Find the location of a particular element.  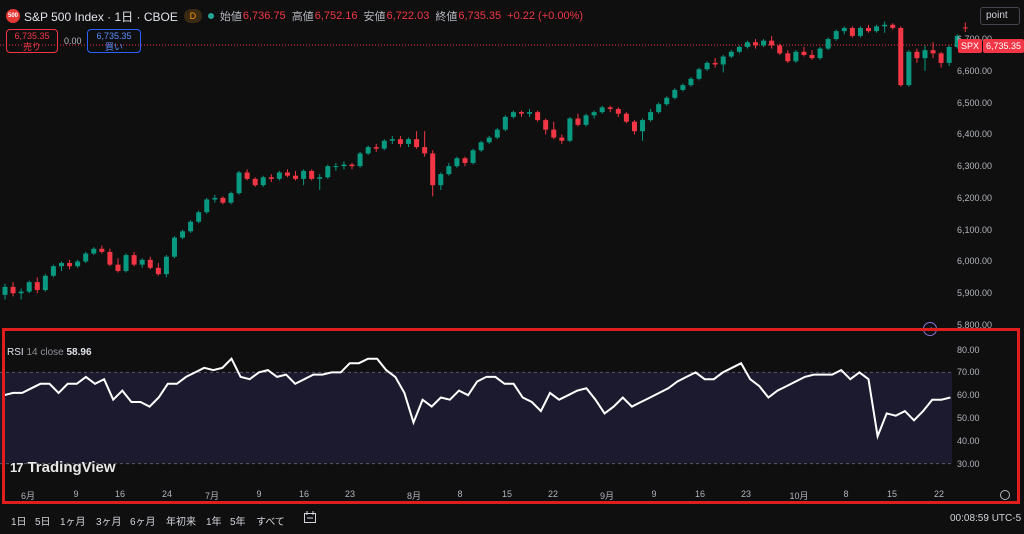

price-axis-label: 5,900.00 is located at coordinates (975, 293).